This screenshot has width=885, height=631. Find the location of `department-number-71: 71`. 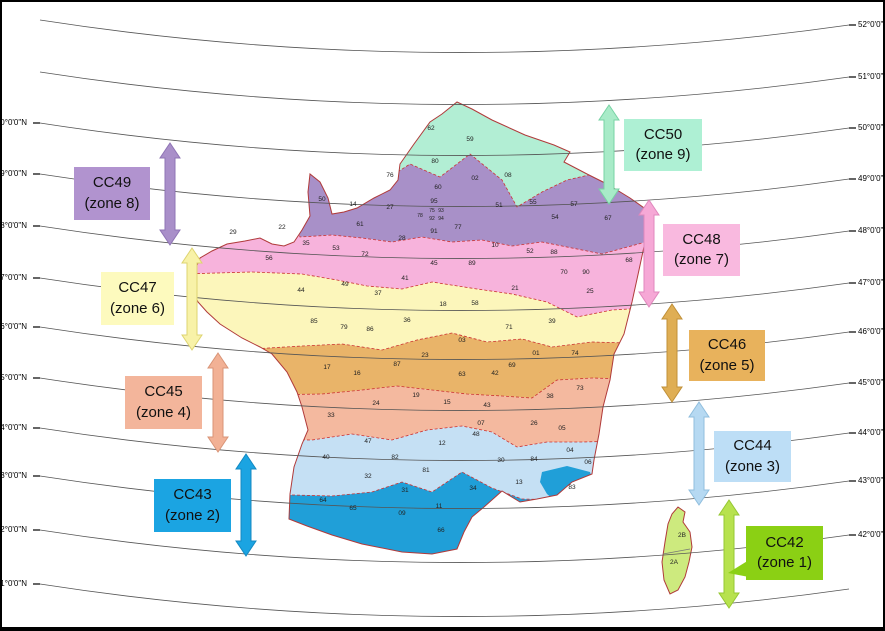

department-number-71: 71 is located at coordinates (509, 327).